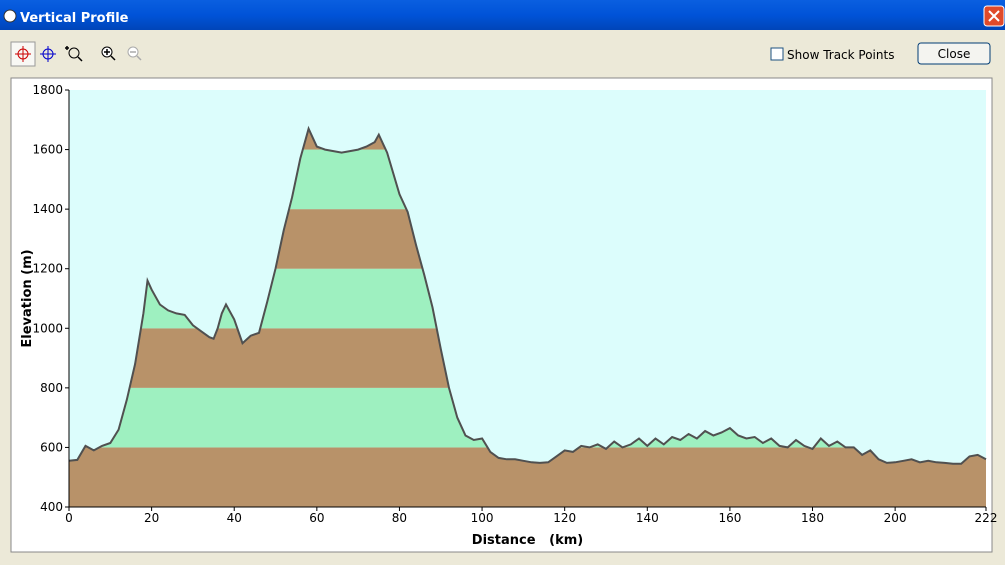 This screenshot has height=565, width=1005. I want to click on y-tick-label: 1000, so click(47, 328).